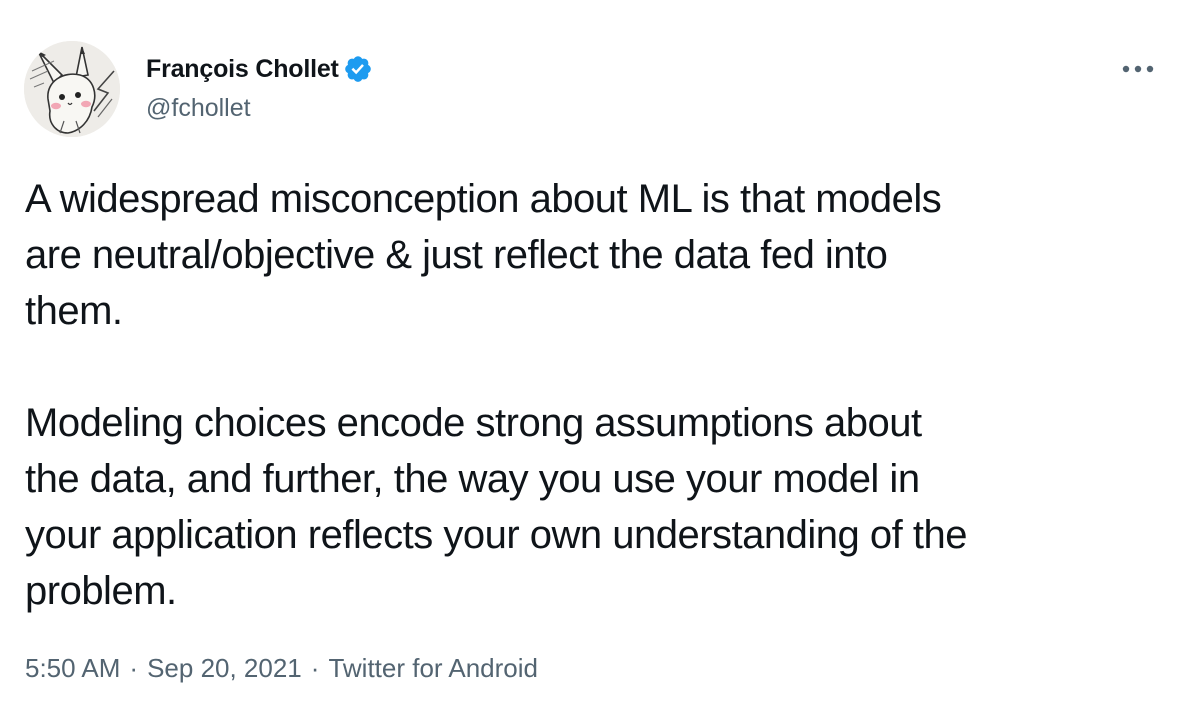  I want to click on more-icon, so click(1138, 69).